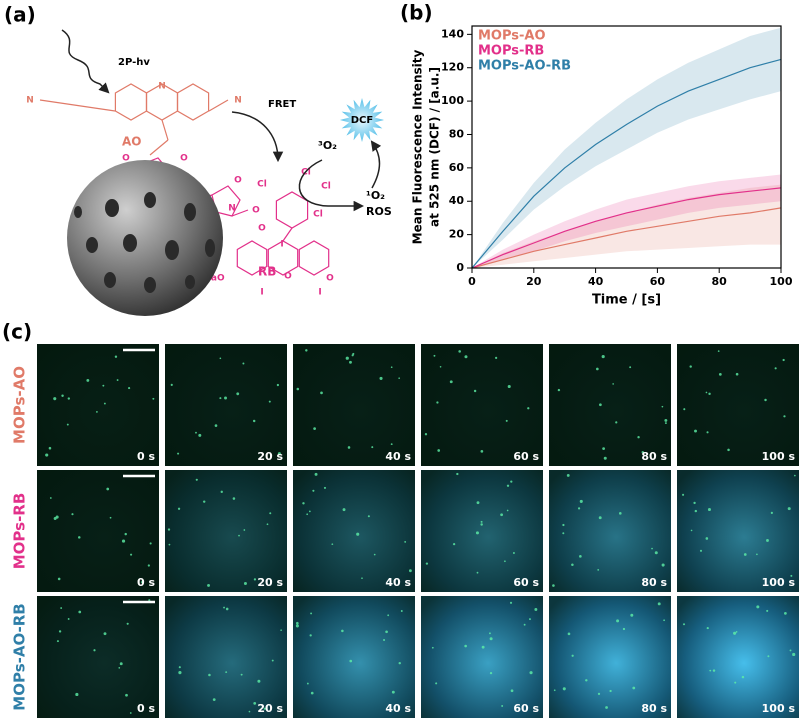 This screenshot has width=800, height=723. Describe the element at coordinates (398, 456) in the screenshot. I see `time-label: 40 s` at that location.